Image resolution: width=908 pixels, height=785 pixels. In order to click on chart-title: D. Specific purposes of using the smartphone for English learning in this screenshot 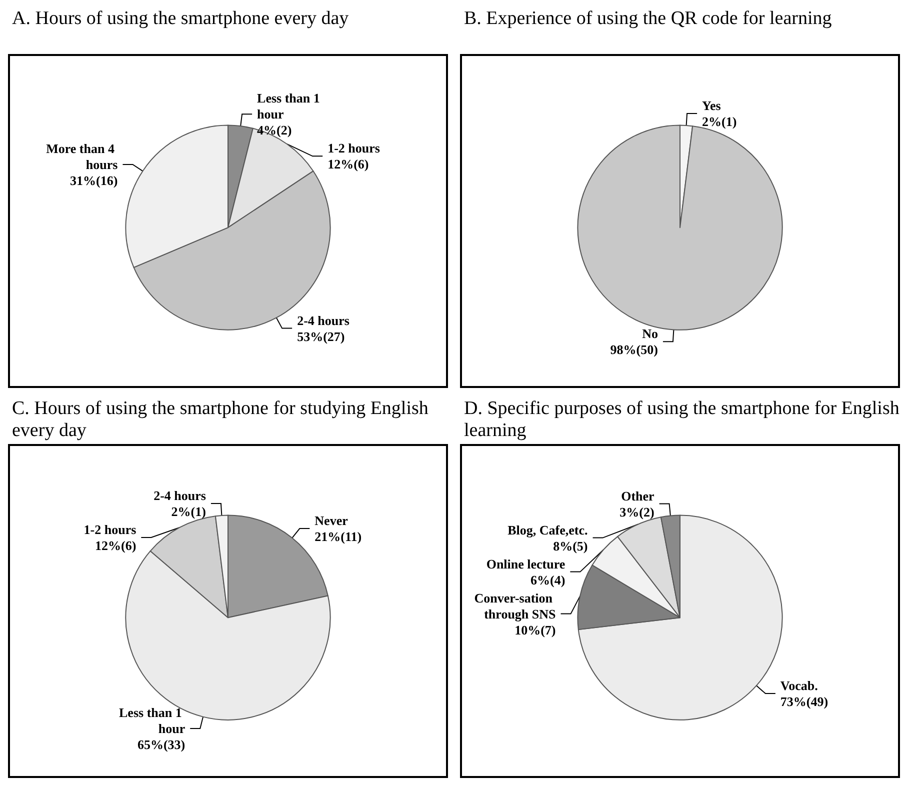, I will do `click(681, 420)`.